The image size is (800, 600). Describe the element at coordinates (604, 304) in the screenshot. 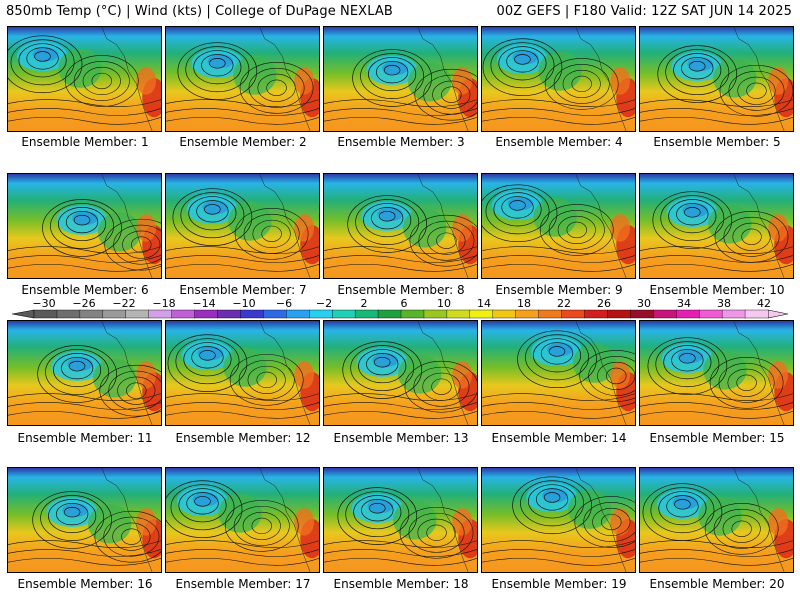

I see `colorbar-tick-label: 26` at that location.